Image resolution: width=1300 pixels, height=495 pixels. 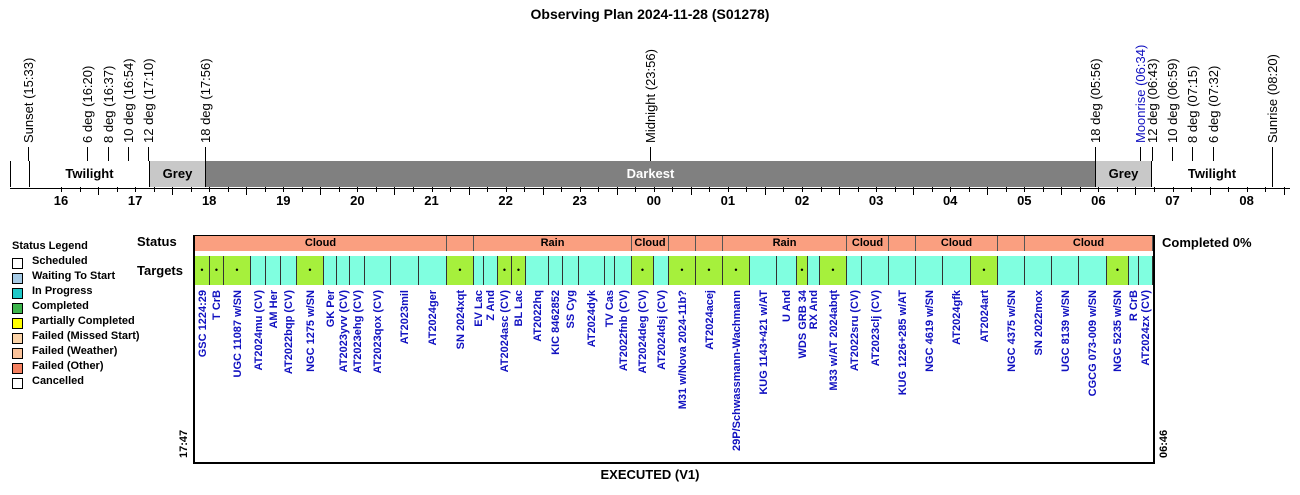 What do you see at coordinates (833, 340) in the screenshot?
I see `target-name-label: M33 w/AT 2024abqt` at bounding box center [833, 340].